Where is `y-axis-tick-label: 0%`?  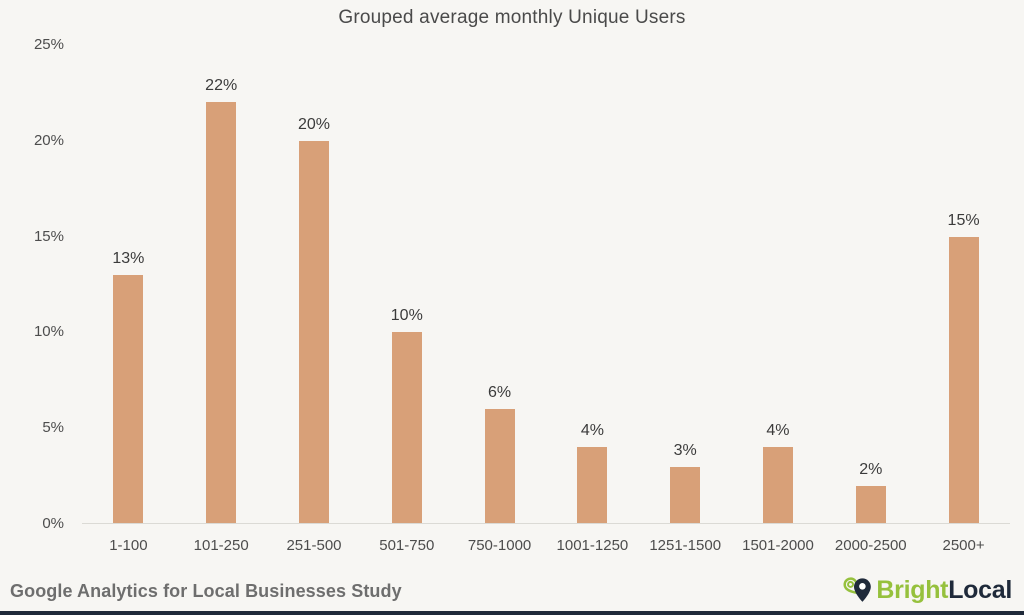 y-axis-tick-label: 0% is located at coordinates (53, 523).